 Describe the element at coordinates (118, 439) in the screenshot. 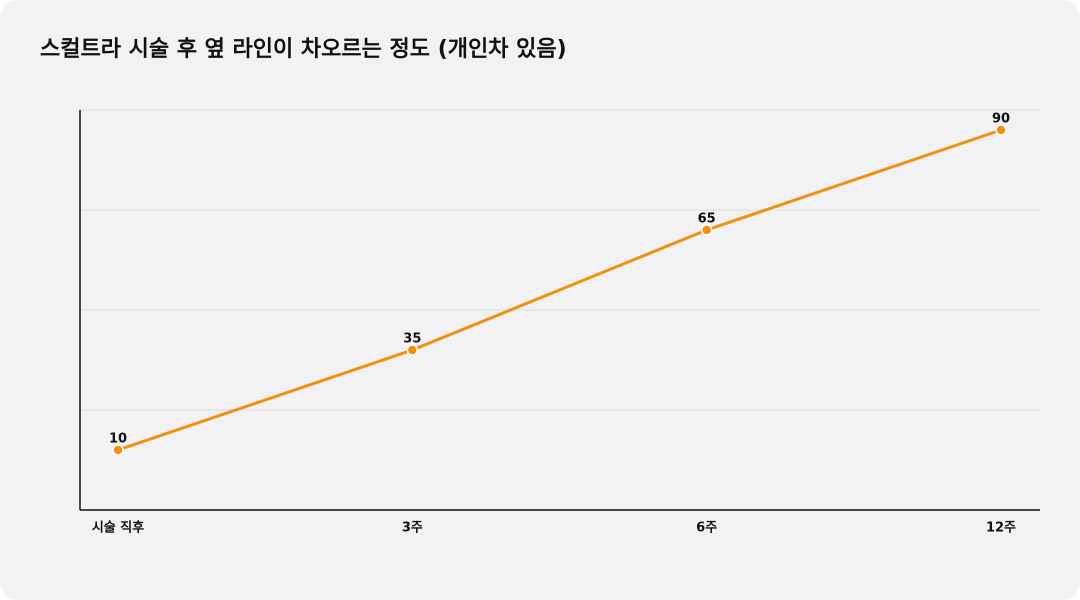

I see `data-label: 10` at that location.